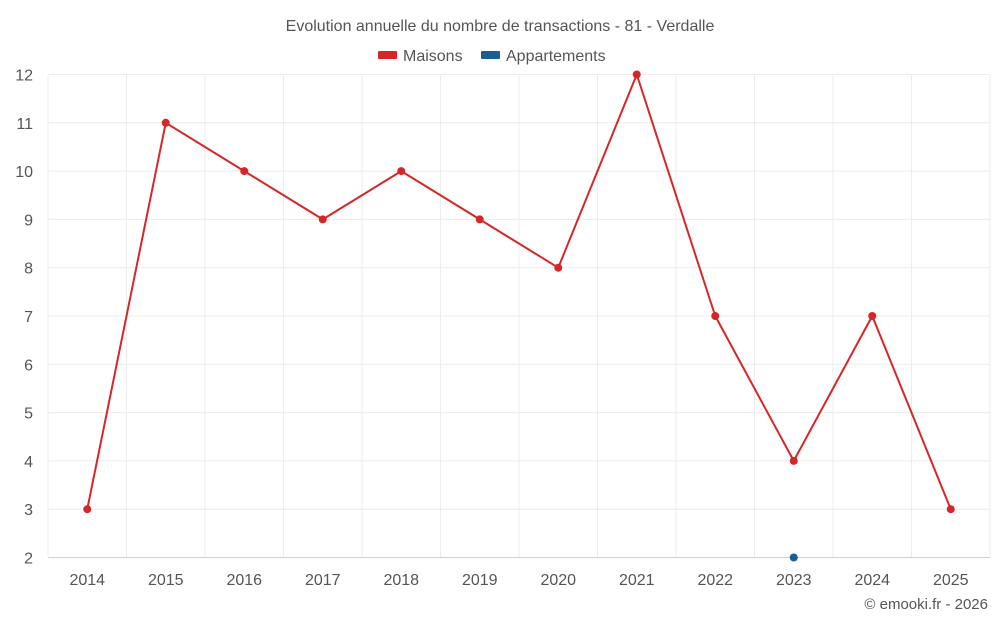 The image size is (1000, 625). I want to click on x-tick-label: 2014, so click(87, 580).